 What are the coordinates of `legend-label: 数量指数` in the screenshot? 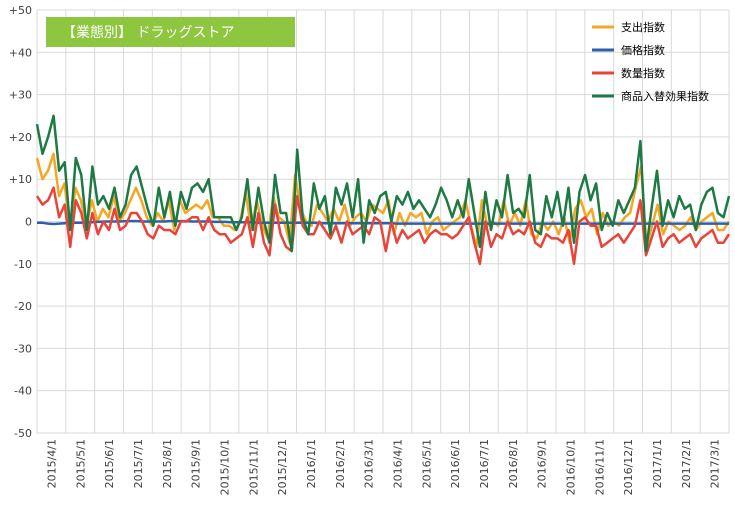 It's located at (643, 73).